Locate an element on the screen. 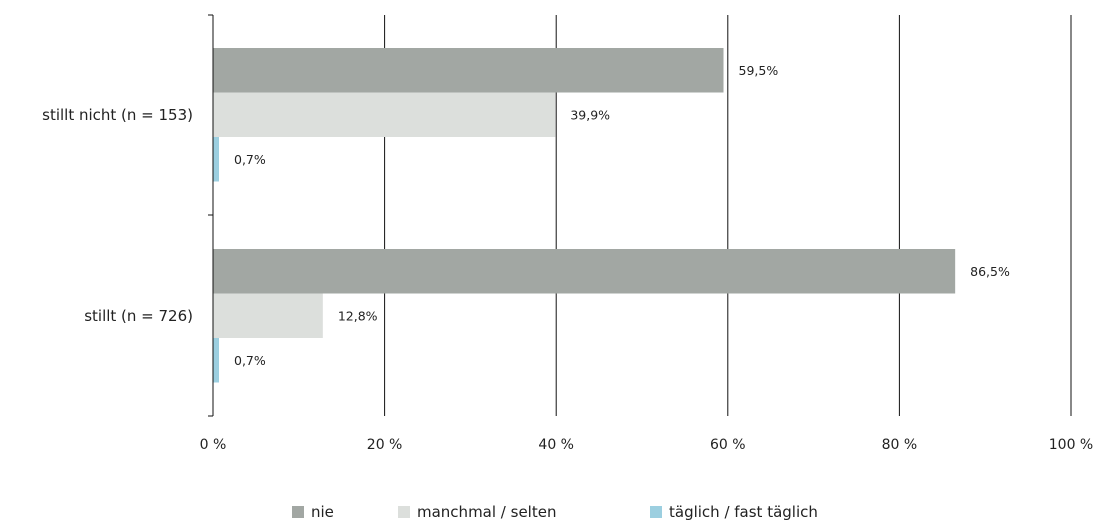 Image resolution: width=1100 pixels, height=522 pixels. data-label: 39,9% is located at coordinates (590, 114).